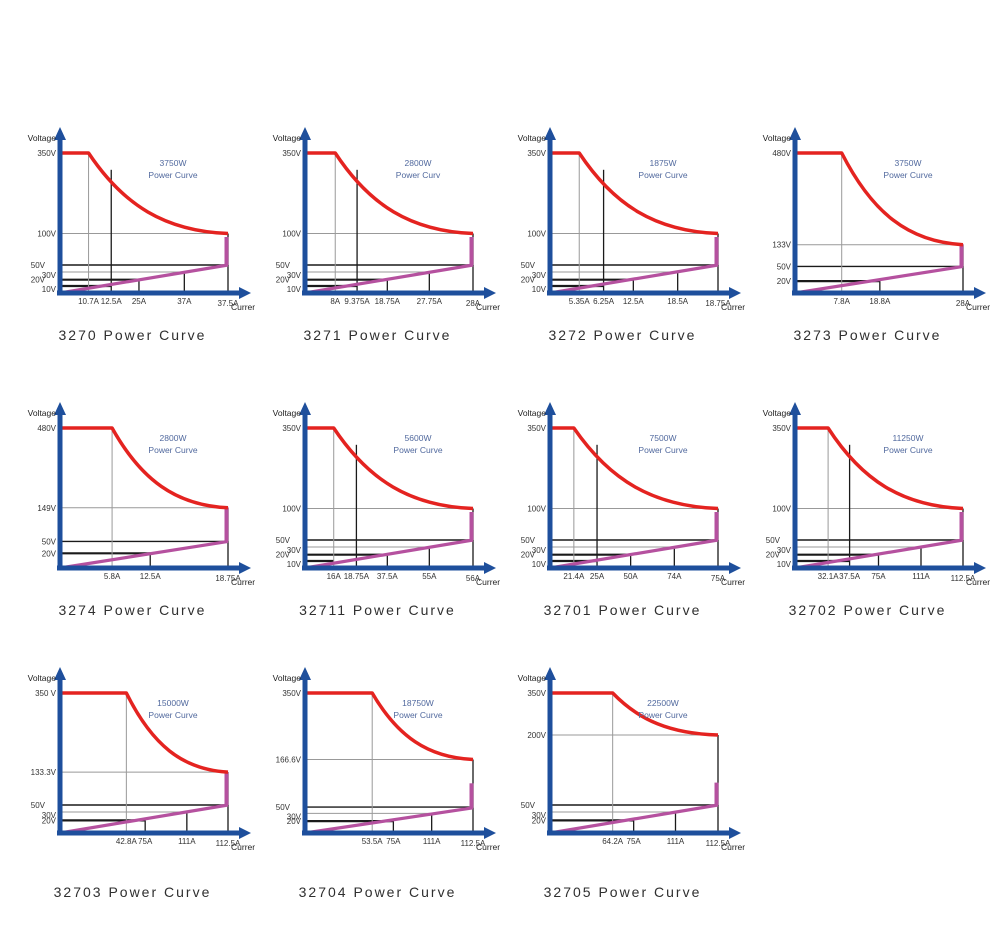  What do you see at coordinates (357, 301) in the screenshot?
I see `x-tick-label: 9.375A` at bounding box center [357, 301].